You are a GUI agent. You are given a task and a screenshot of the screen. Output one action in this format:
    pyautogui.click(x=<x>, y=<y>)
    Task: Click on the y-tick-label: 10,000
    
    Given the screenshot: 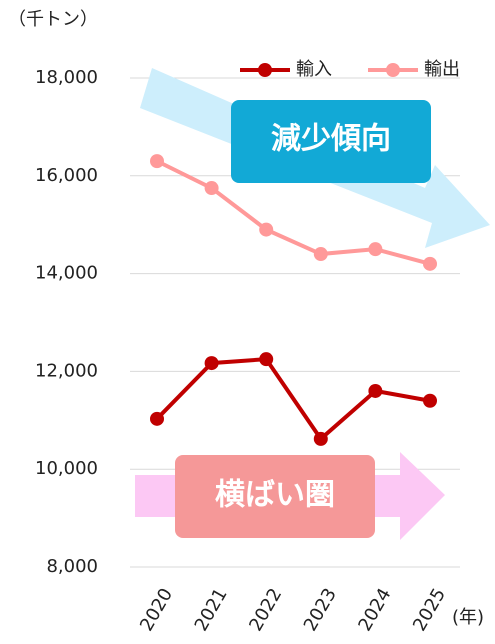 What is the action you would take?
    pyautogui.click(x=66, y=468)
    